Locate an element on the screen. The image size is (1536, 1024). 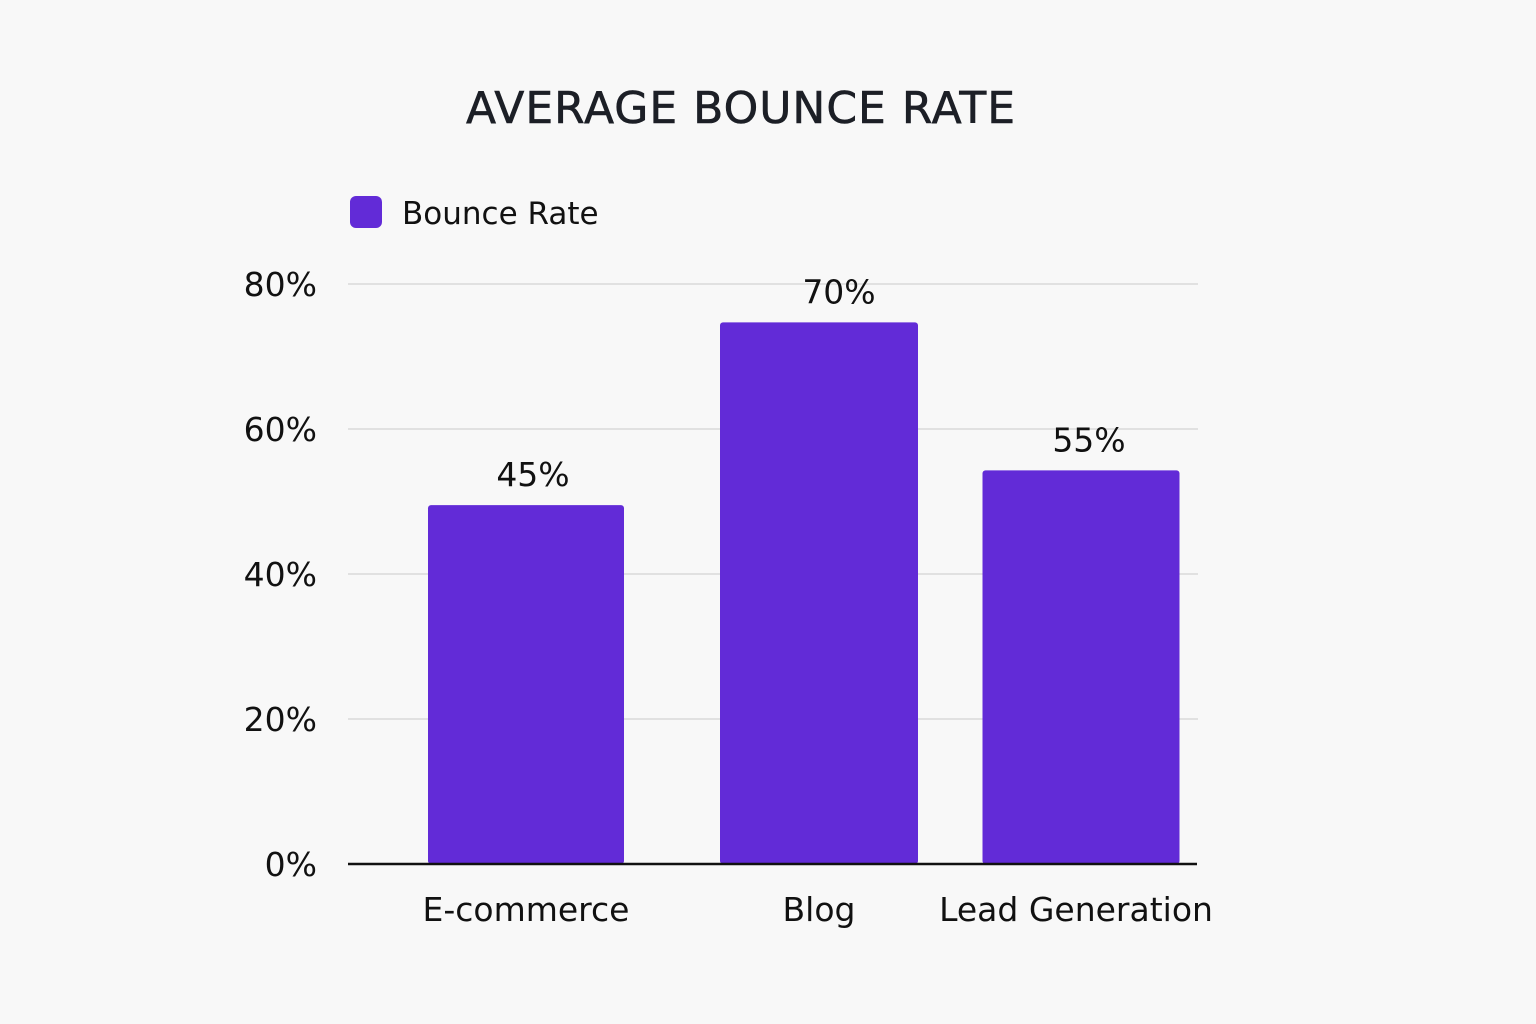
y-tick-label: 0% is located at coordinates (291, 864).